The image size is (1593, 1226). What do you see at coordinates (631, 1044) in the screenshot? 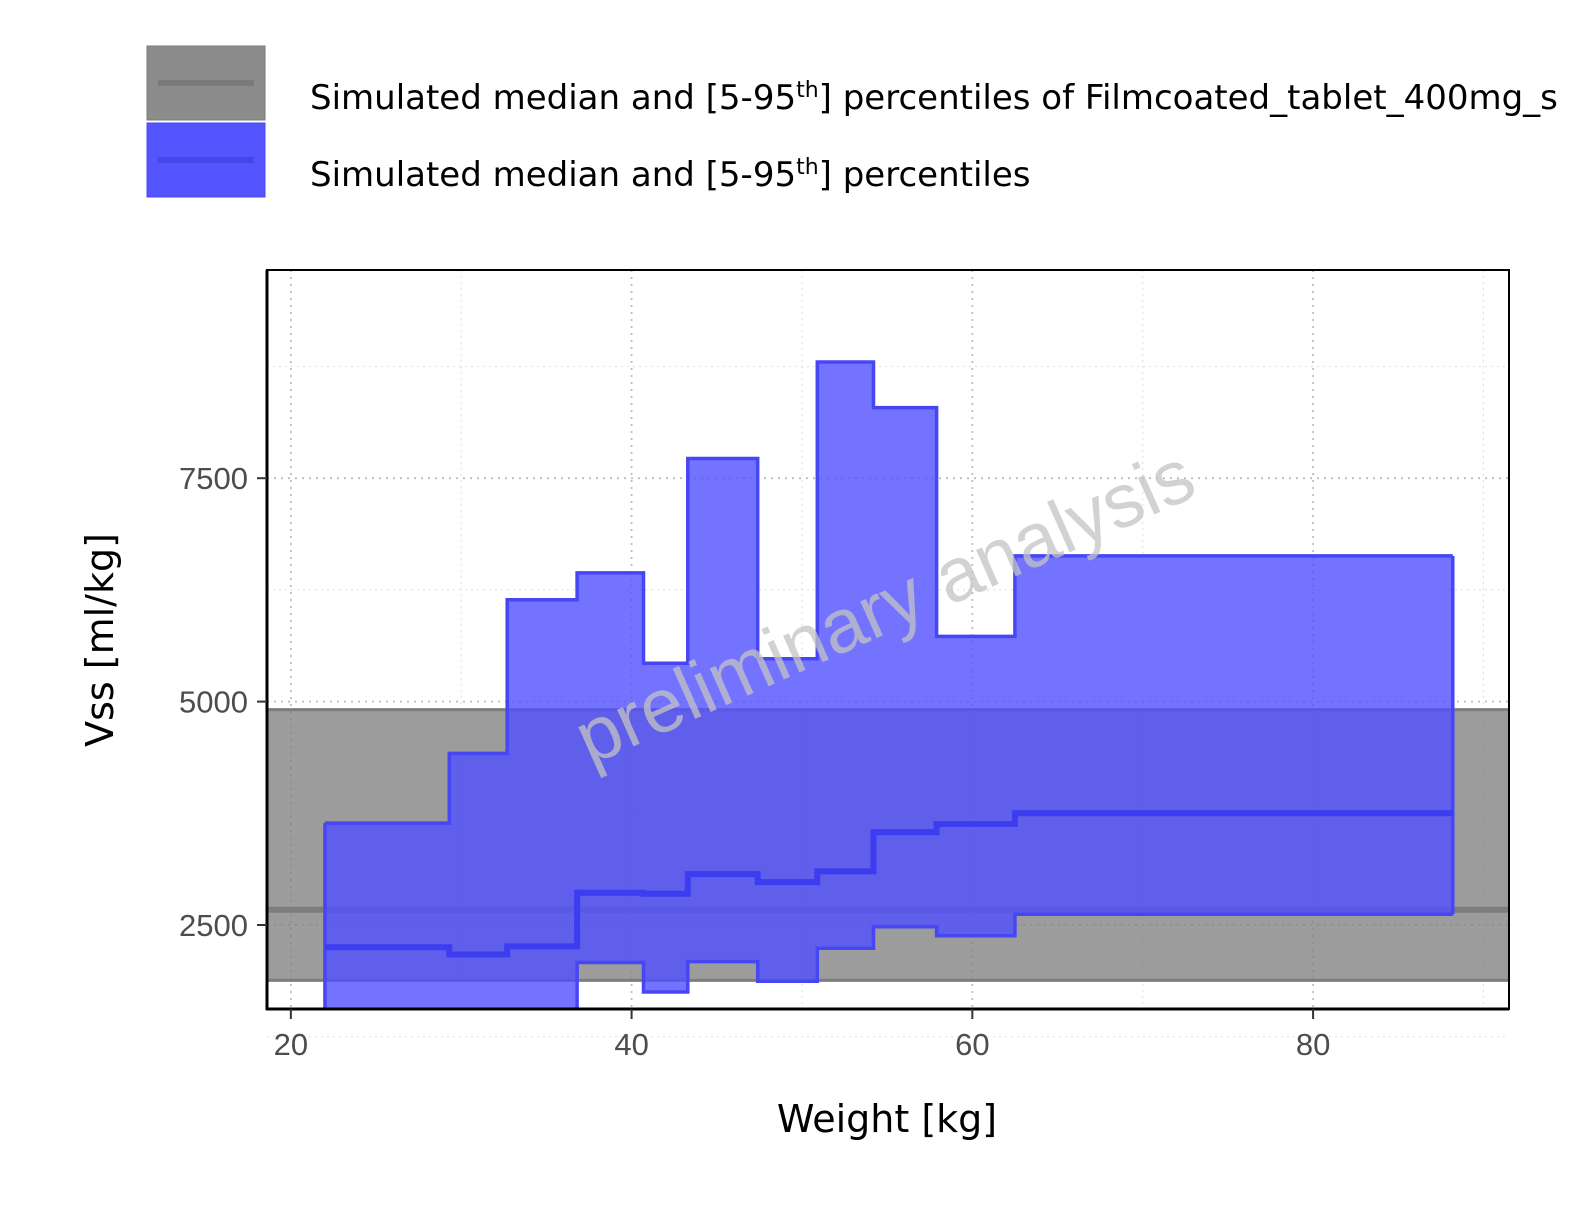
I see `x-tick-label-1: 40` at bounding box center [631, 1044].